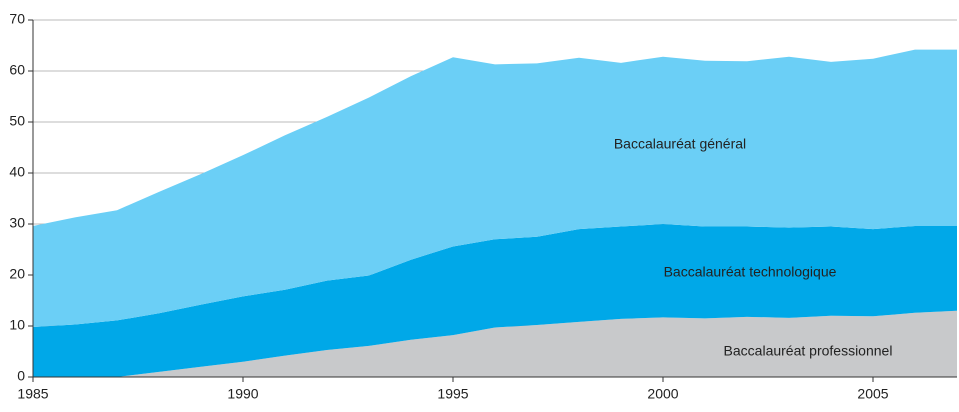  What do you see at coordinates (452, 394) in the screenshot?
I see `x-tick-label: 1995` at bounding box center [452, 394].